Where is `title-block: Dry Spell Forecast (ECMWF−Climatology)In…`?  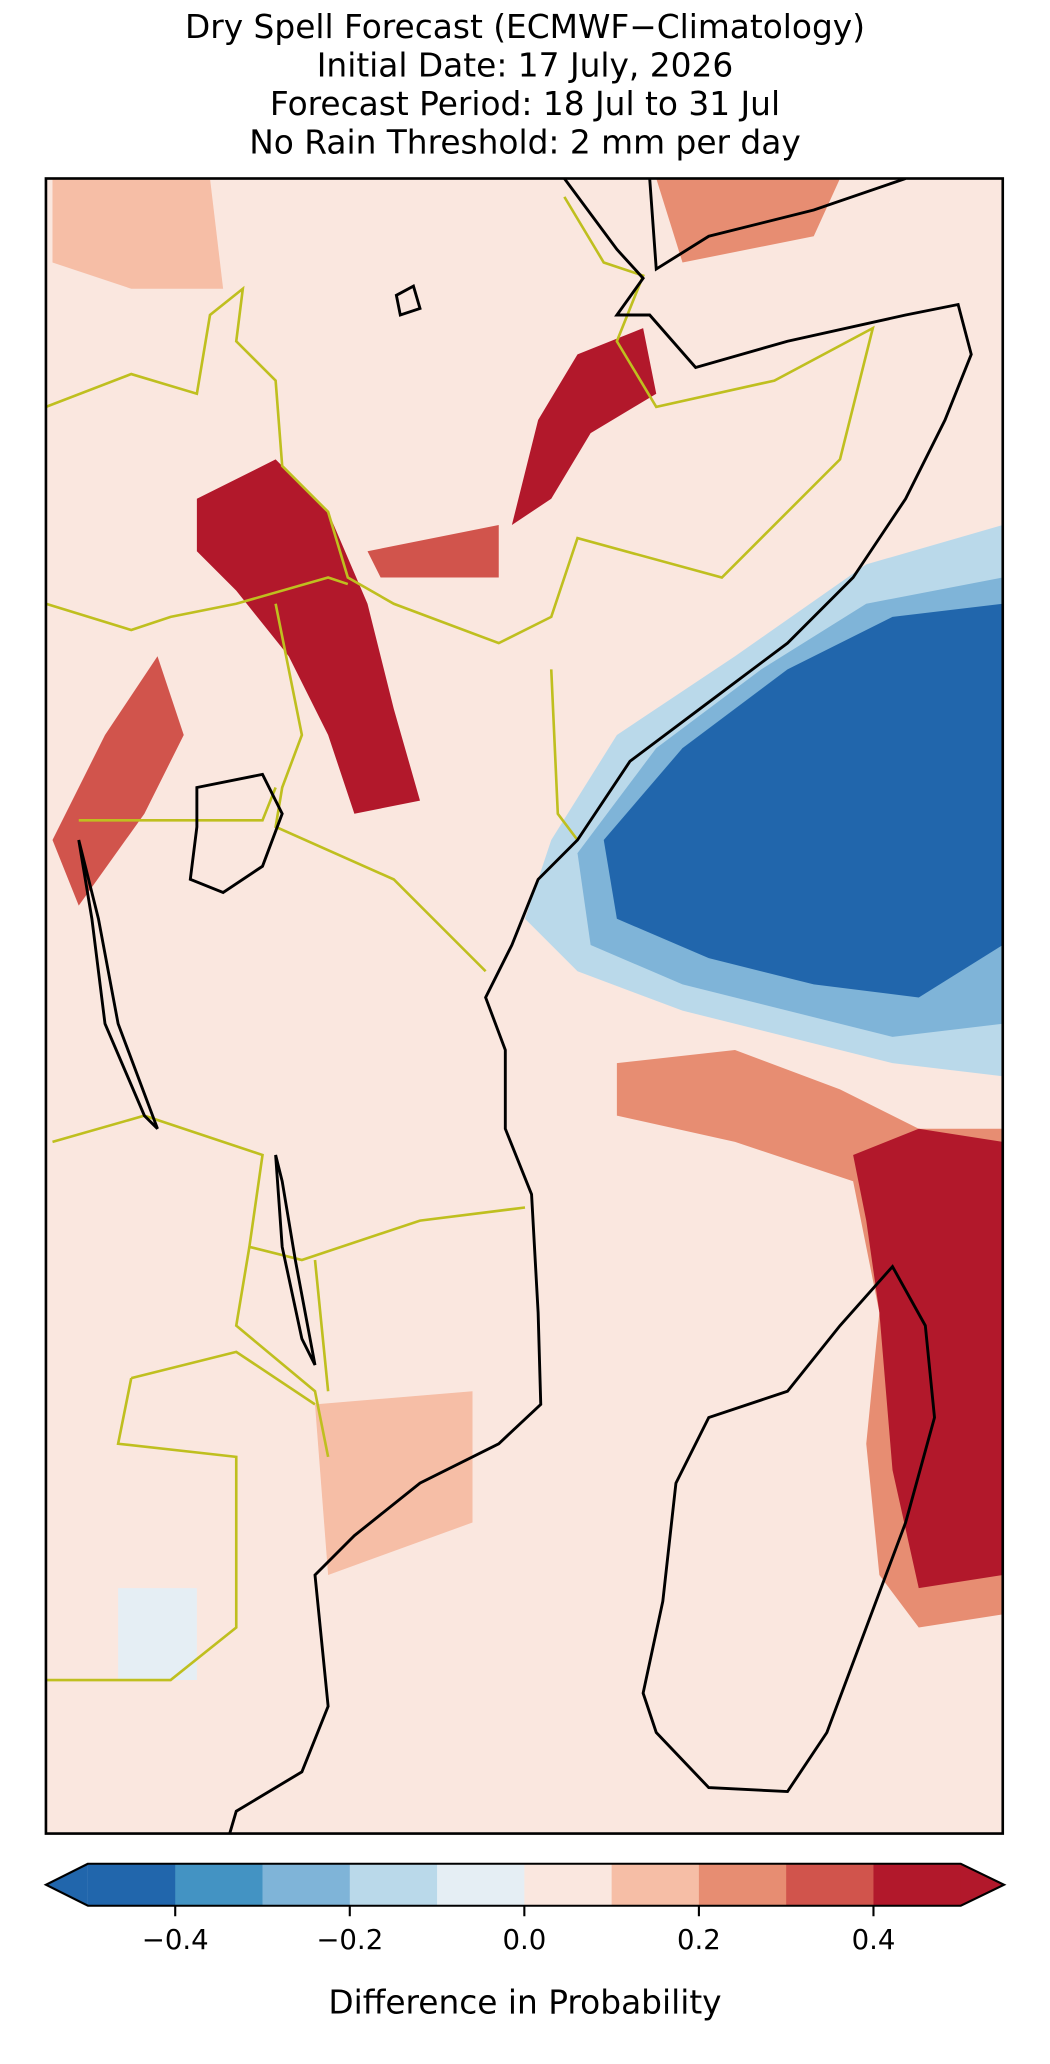 title-block: Dry Spell Forecast (ECMWF−Climatology)In… is located at coordinates (525, 84).